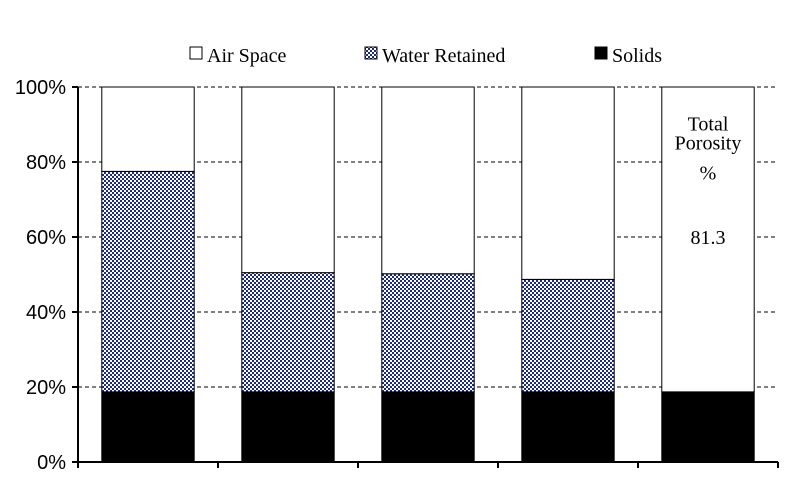 This screenshot has width=800, height=500. What do you see at coordinates (568, 183) in the screenshot?
I see `bar-4-air-space` at bounding box center [568, 183].